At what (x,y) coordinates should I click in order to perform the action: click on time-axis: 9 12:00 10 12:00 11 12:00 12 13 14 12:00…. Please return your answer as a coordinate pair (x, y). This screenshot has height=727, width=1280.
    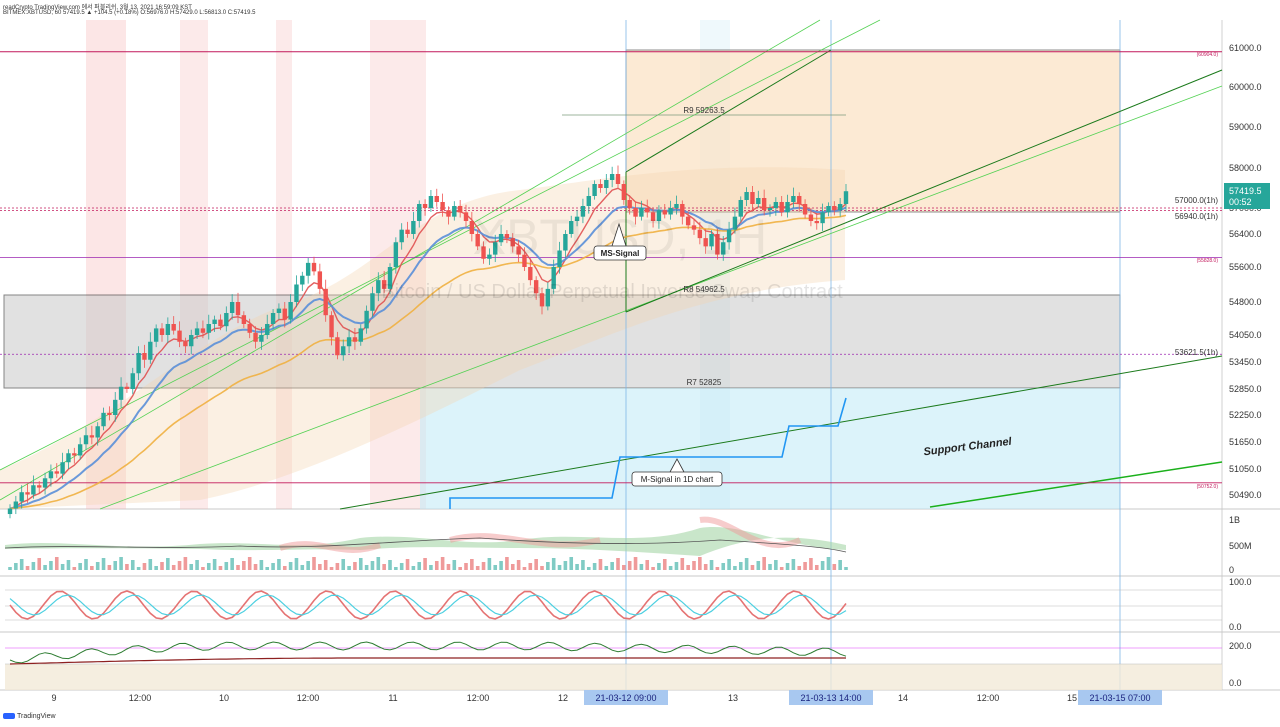
    Looking at the image, I should click on (606, 697).